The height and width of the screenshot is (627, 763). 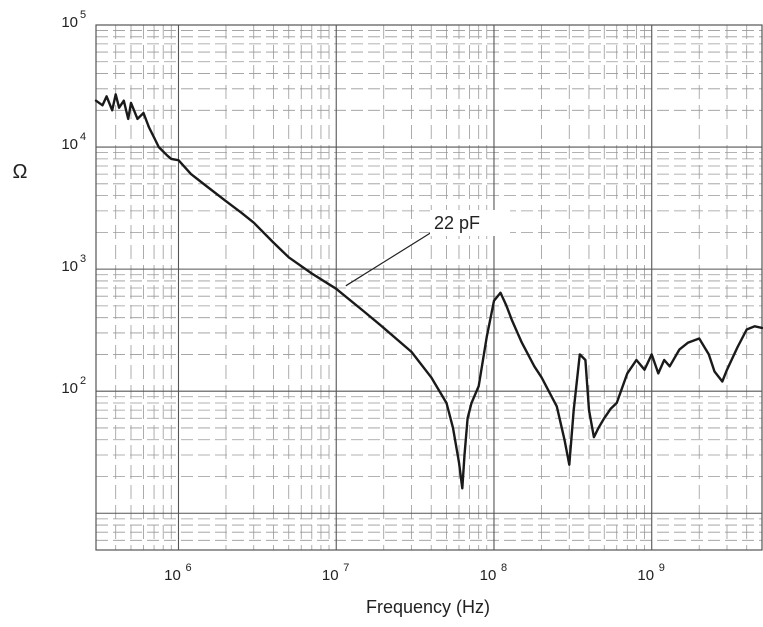 What do you see at coordinates (20, 172) in the screenshot?
I see `y-axis-title: Ω` at bounding box center [20, 172].